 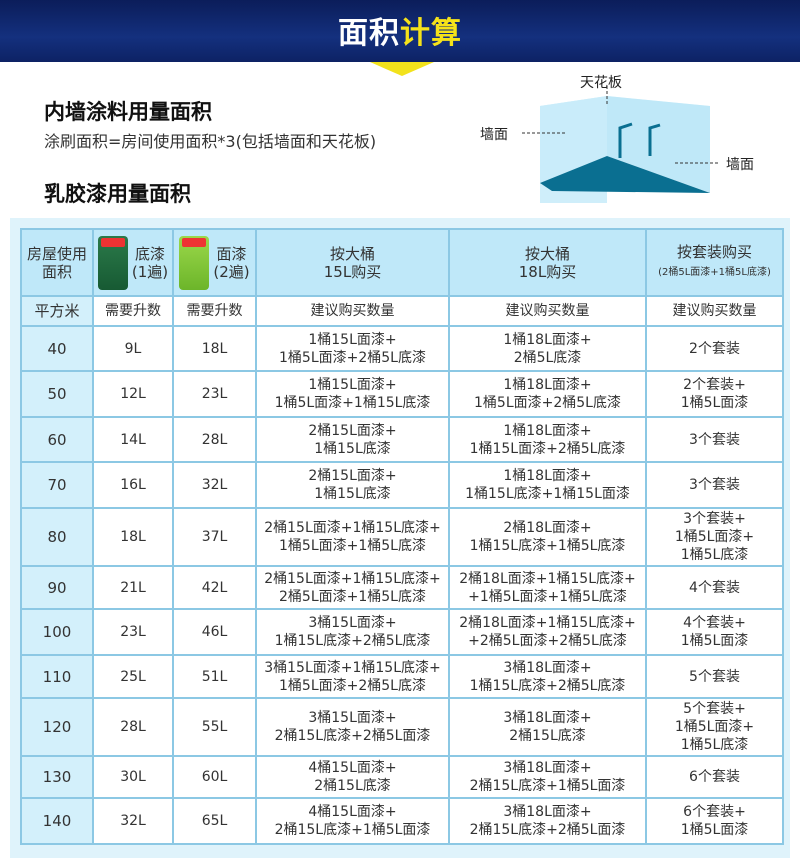 I want to click on table-cell: 1桶18L面漆+ 1桶15L面漆+2桶5L底漆, so click(x=547, y=439).